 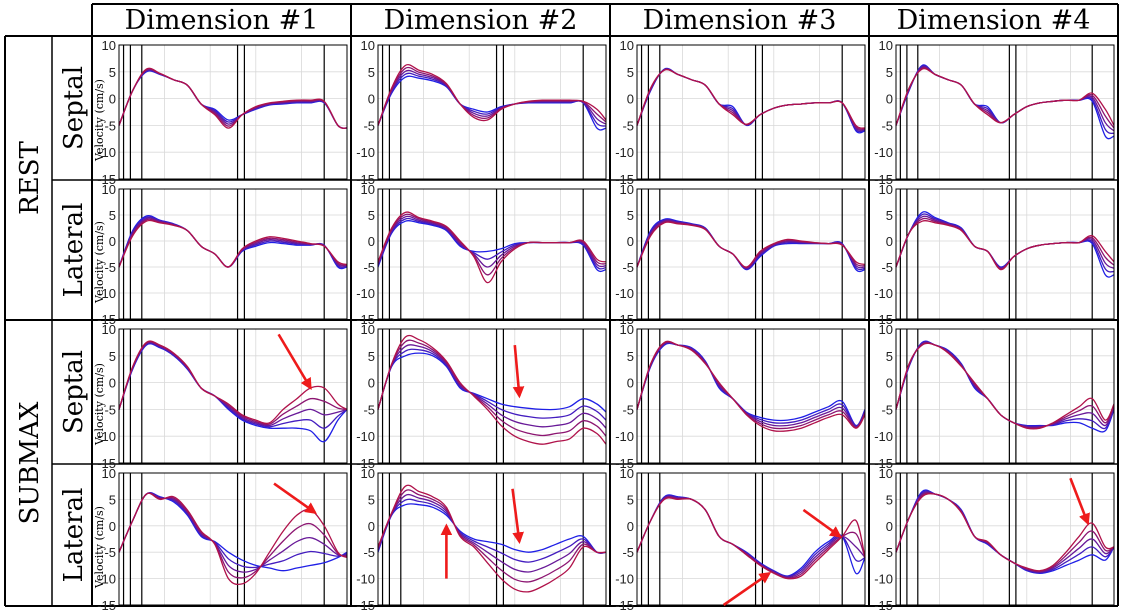 What do you see at coordinates (222, 20) in the screenshot?
I see `column-header: Dimension #1` at bounding box center [222, 20].